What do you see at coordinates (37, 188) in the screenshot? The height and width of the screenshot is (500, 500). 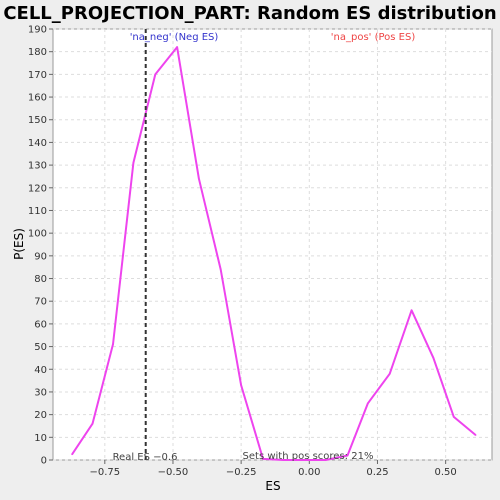 I see `y-tick-label: 120` at bounding box center [37, 188].